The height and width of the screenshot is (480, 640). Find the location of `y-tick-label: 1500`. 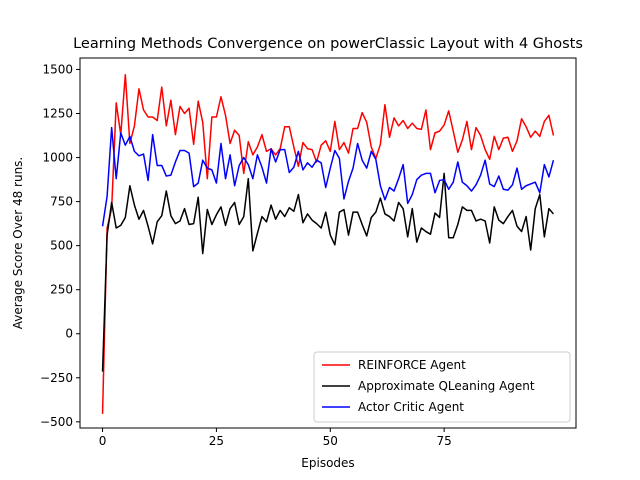

y-tick-label: 1500 is located at coordinates (57, 69).